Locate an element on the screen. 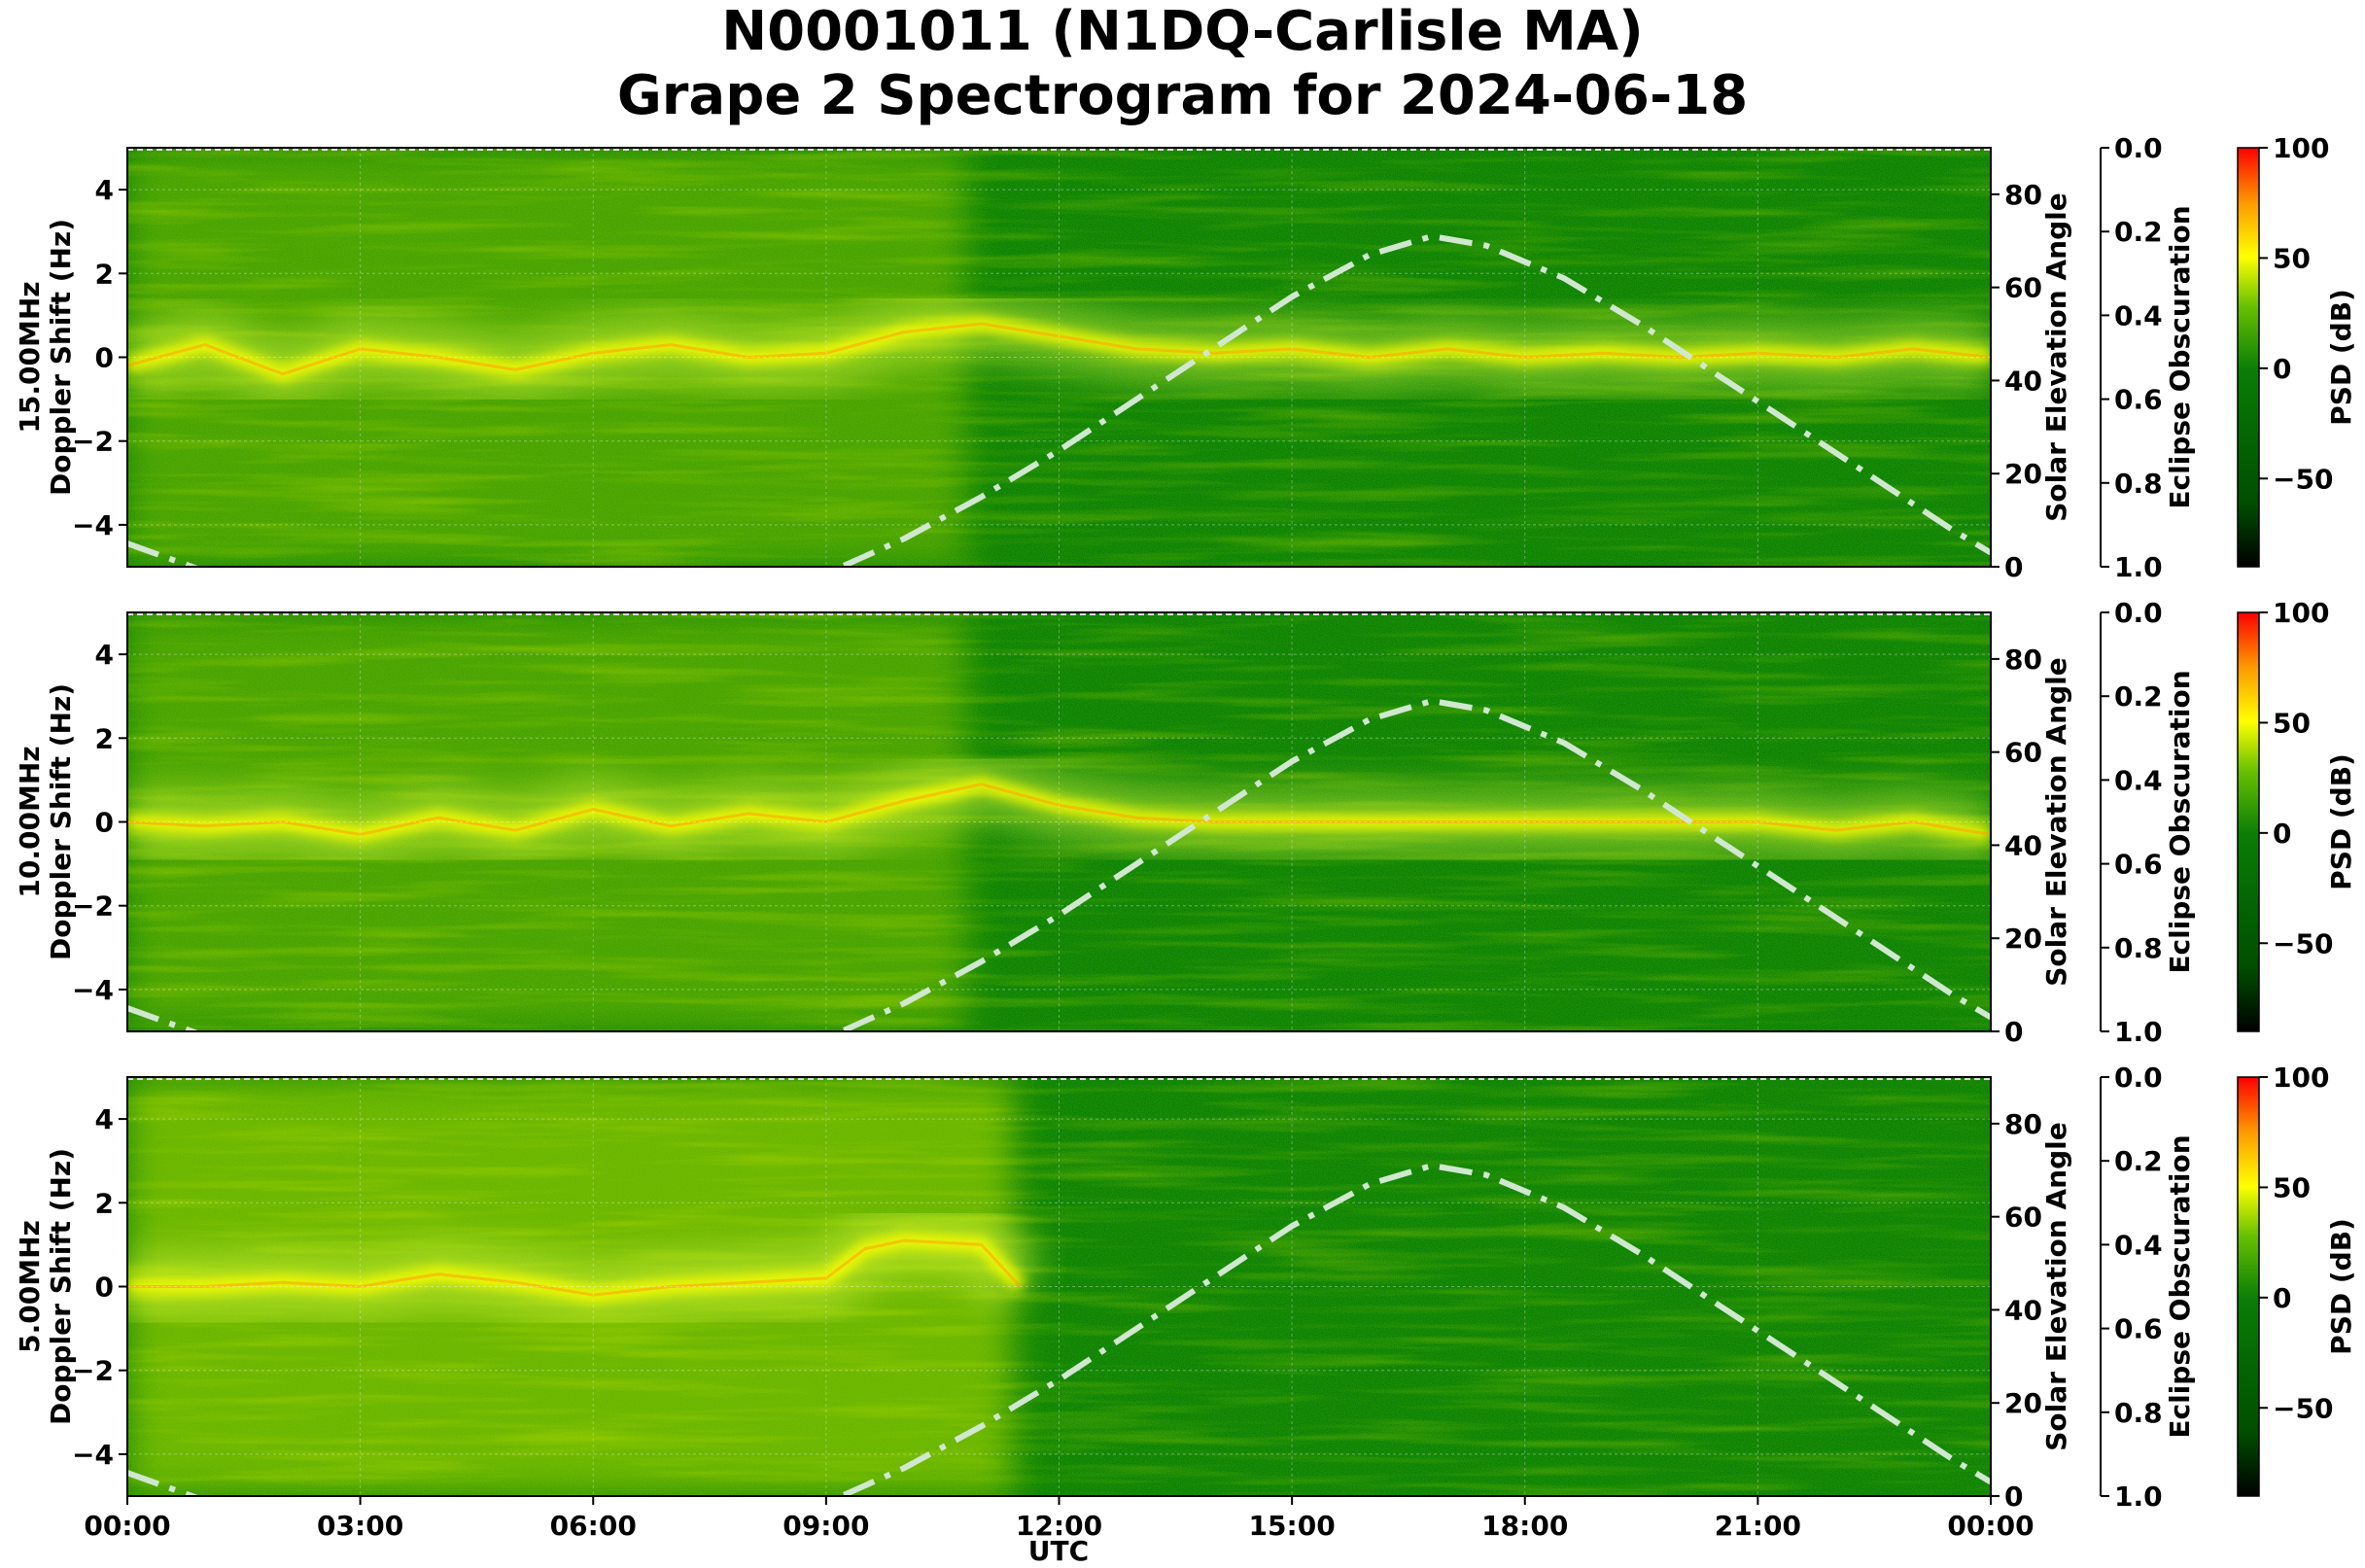 This screenshot has width=2365, height=1568. x-tick-label: 06:00 is located at coordinates (593, 1526).